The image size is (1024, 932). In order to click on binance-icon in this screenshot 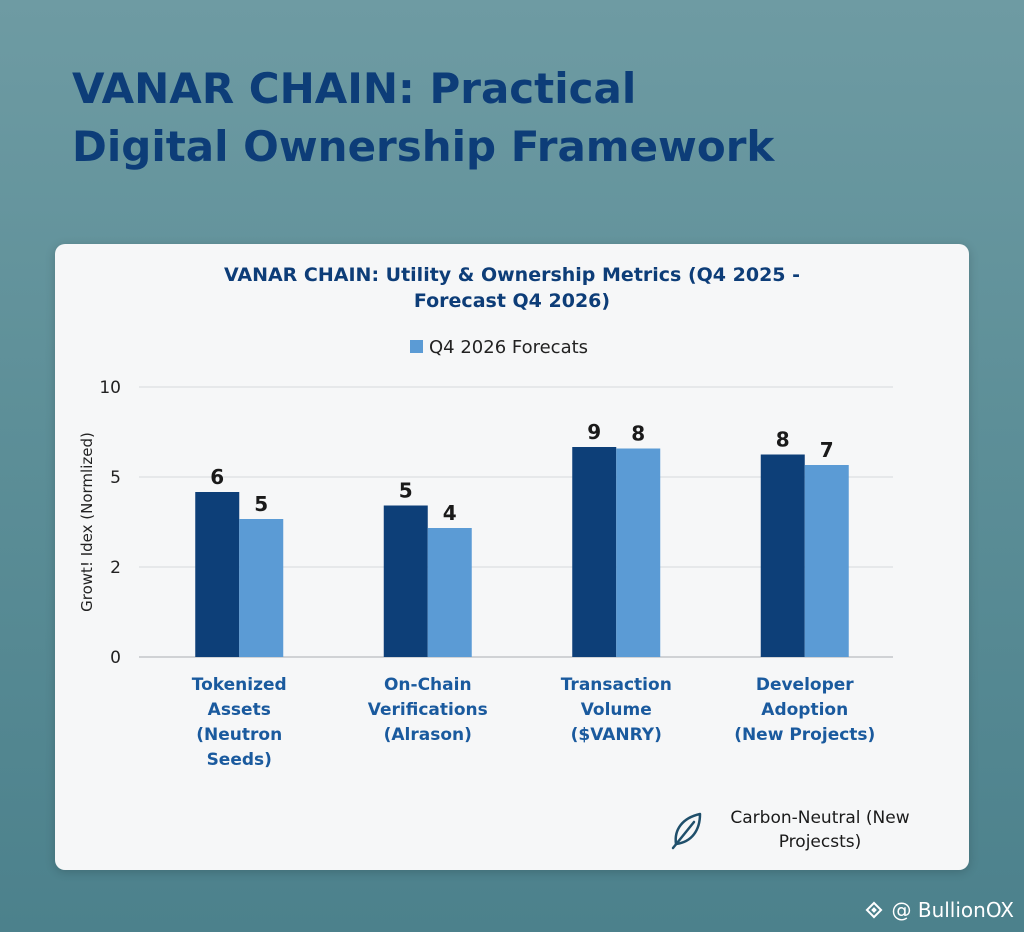, I will do `click(873, 910)`.